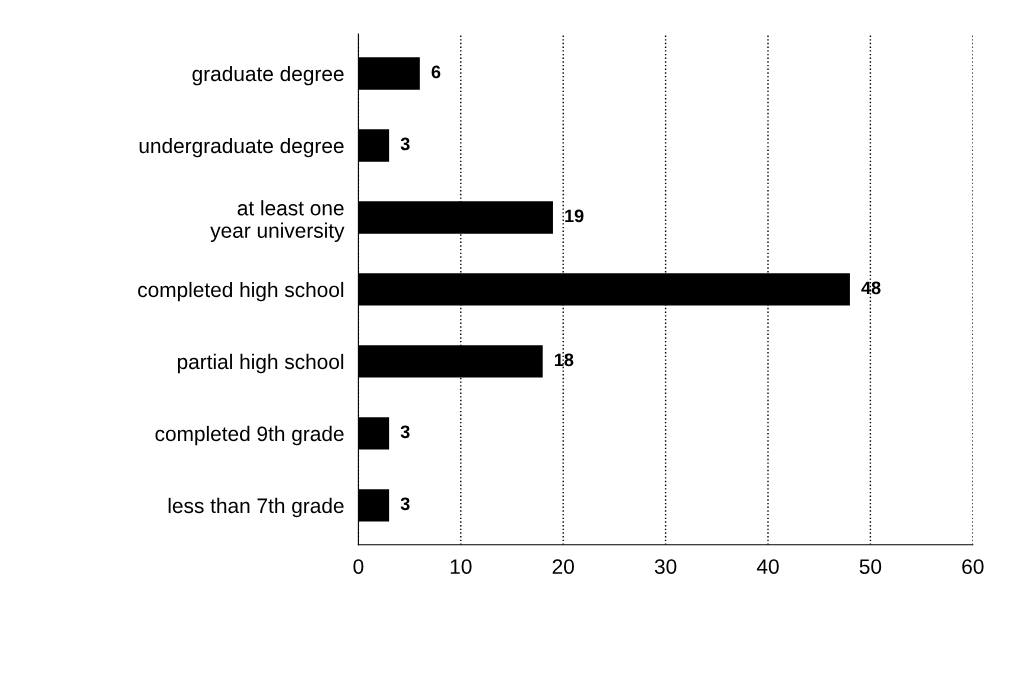 This screenshot has width=1024, height=681. I want to click on x-tick-label: 50, so click(870, 566).